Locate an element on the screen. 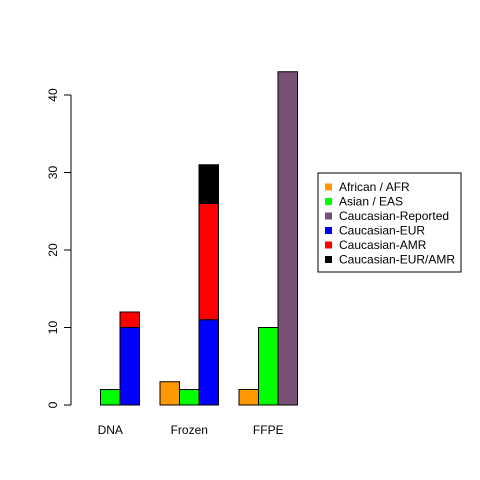 This screenshot has height=480, width=480. legend-label: African / AFR is located at coordinates (374, 187).